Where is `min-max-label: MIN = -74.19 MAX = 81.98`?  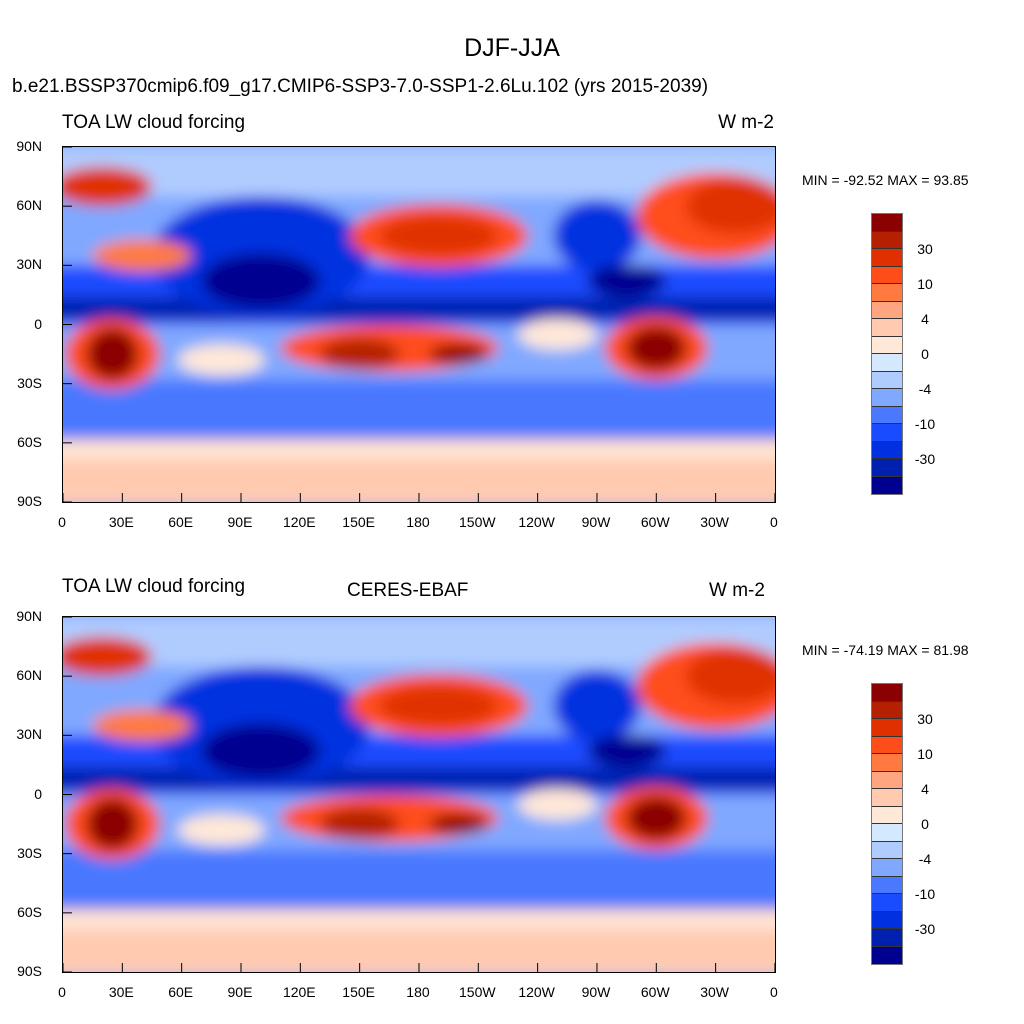
min-max-label: MIN = -74.19 MAX = 81.98 is located at coordinates (885, 650).